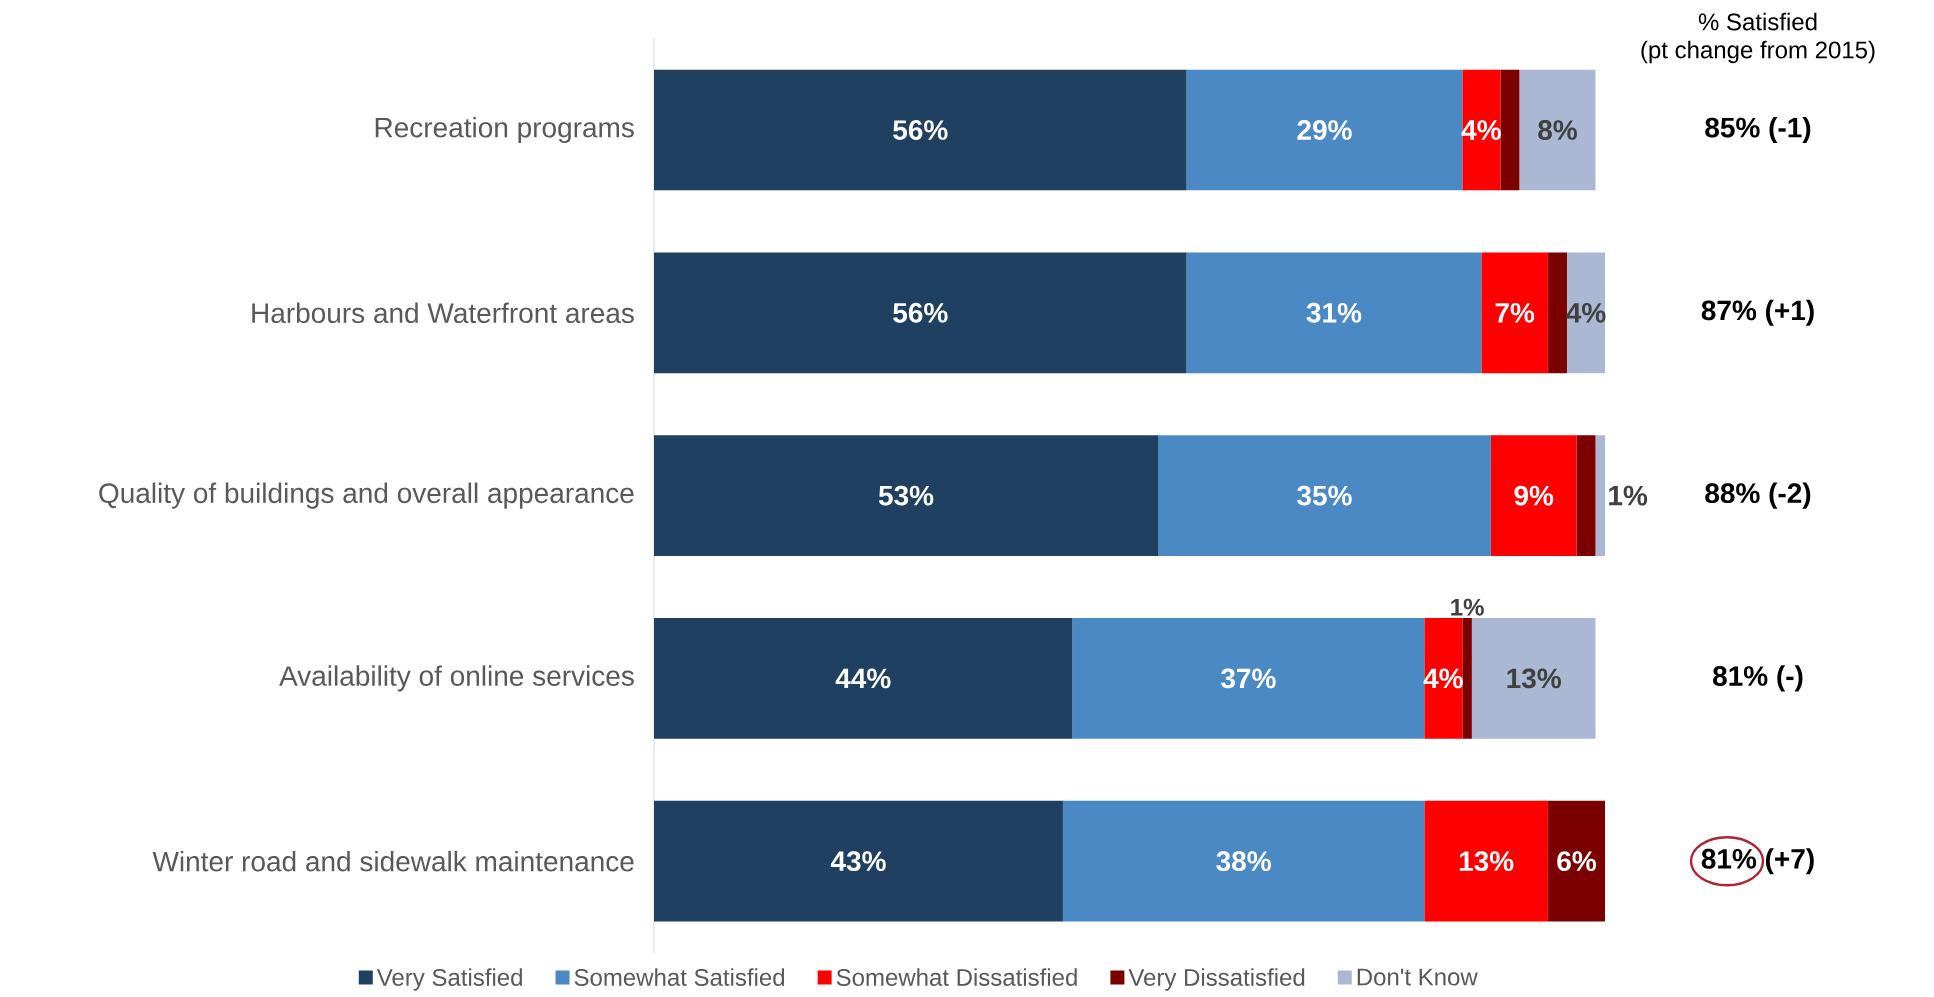 The height and width of the screenshot is (997, 1934). Describe the element at coordinates (456, 678) in the screenshot. I see `y-tick-label: Availability of online services` at that location.